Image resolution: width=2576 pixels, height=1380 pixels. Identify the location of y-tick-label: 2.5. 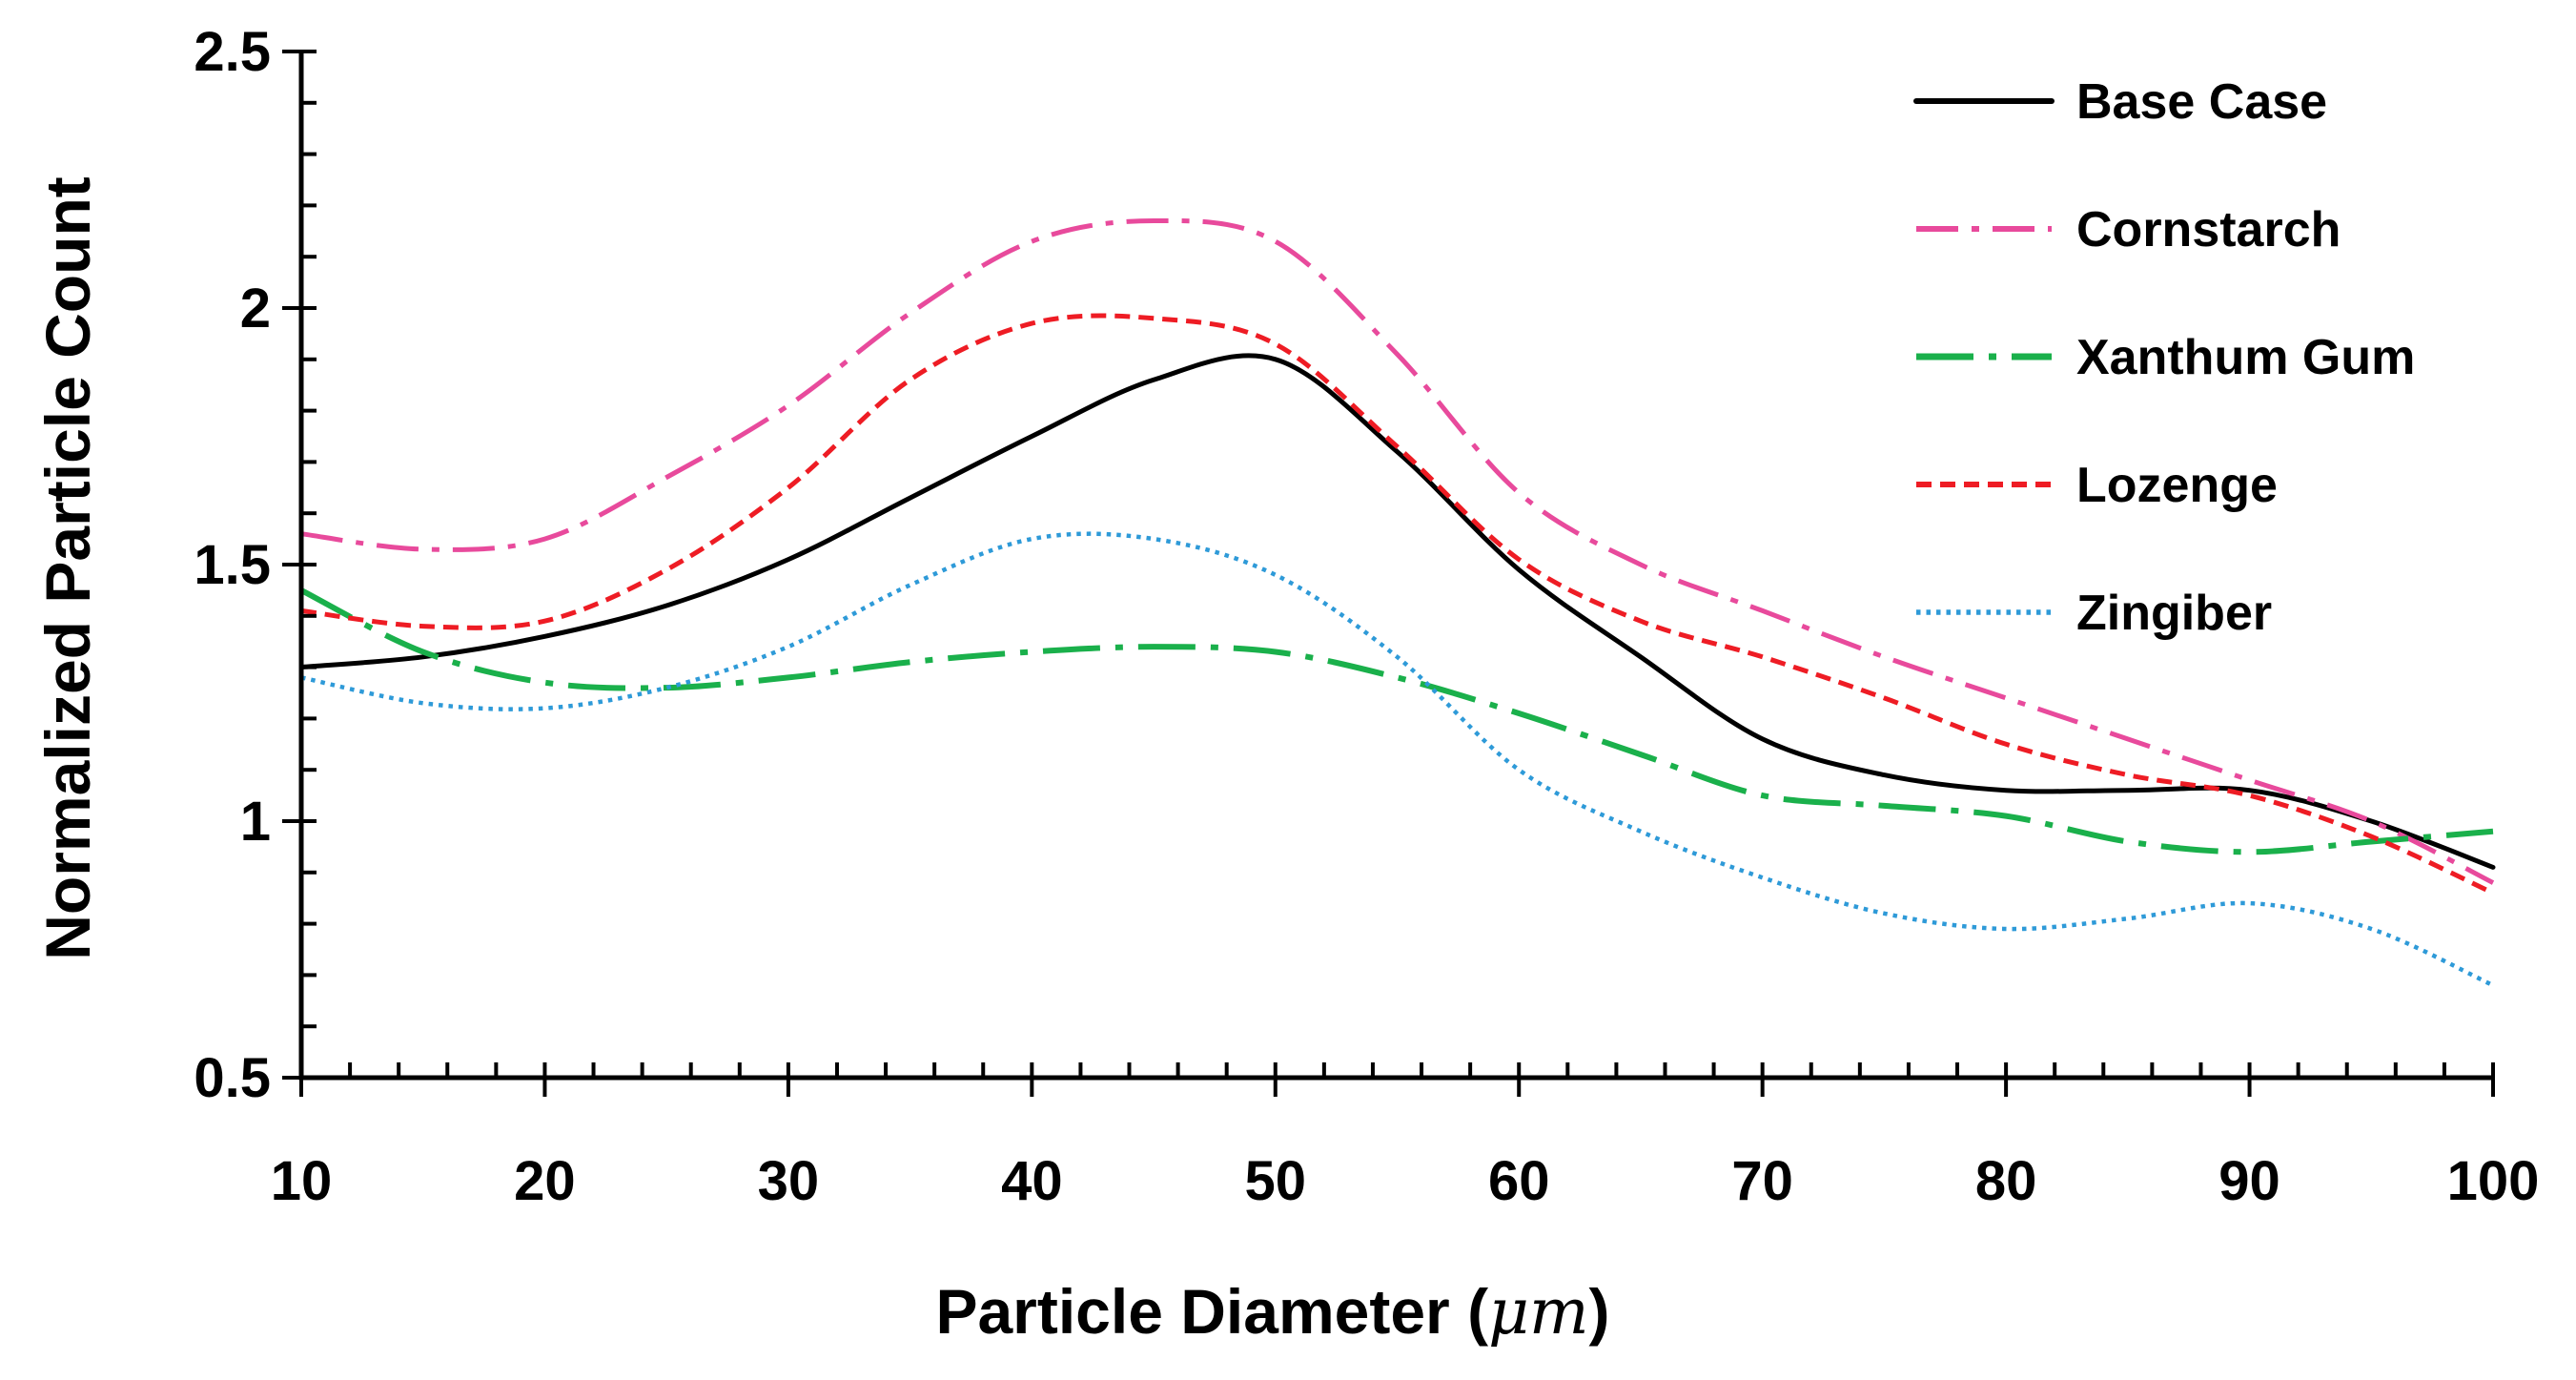
(233, 52).